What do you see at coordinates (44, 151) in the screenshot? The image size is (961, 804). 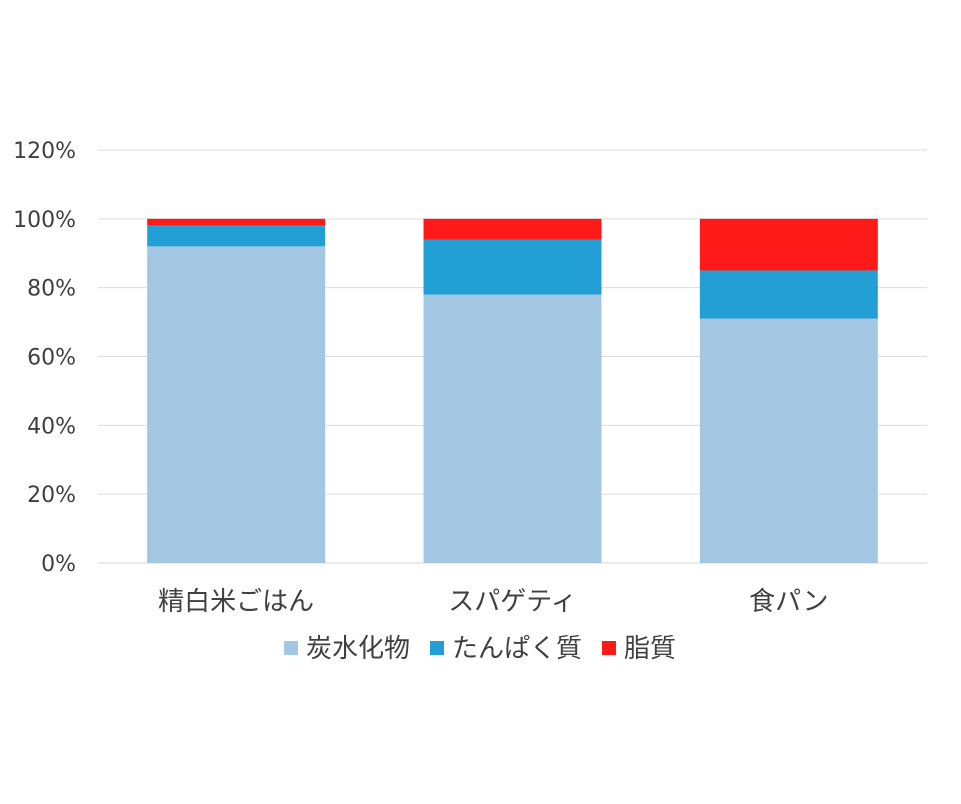 I see `y-tick-label: 120%` at bounding box center [44, 151].